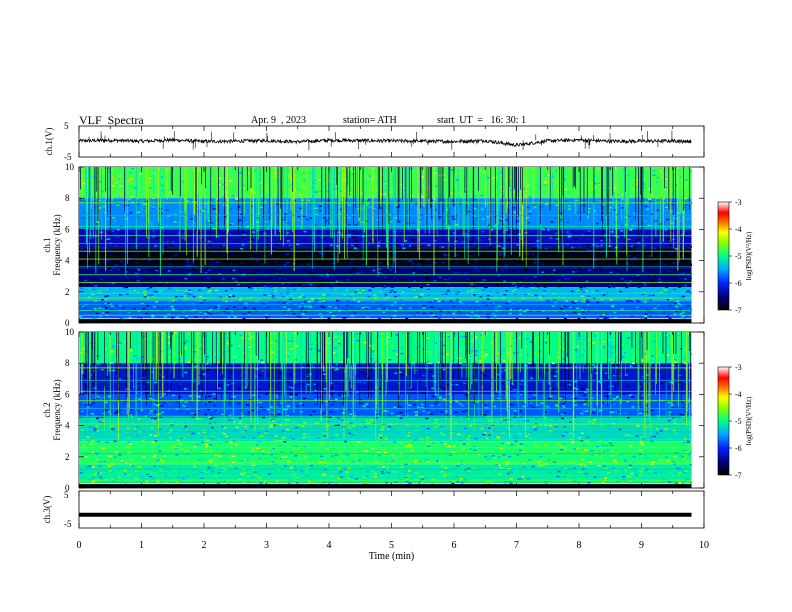 The image size is (792, 612). I want to click on ch1-spectrogram-low-strip, so click(385, 321).